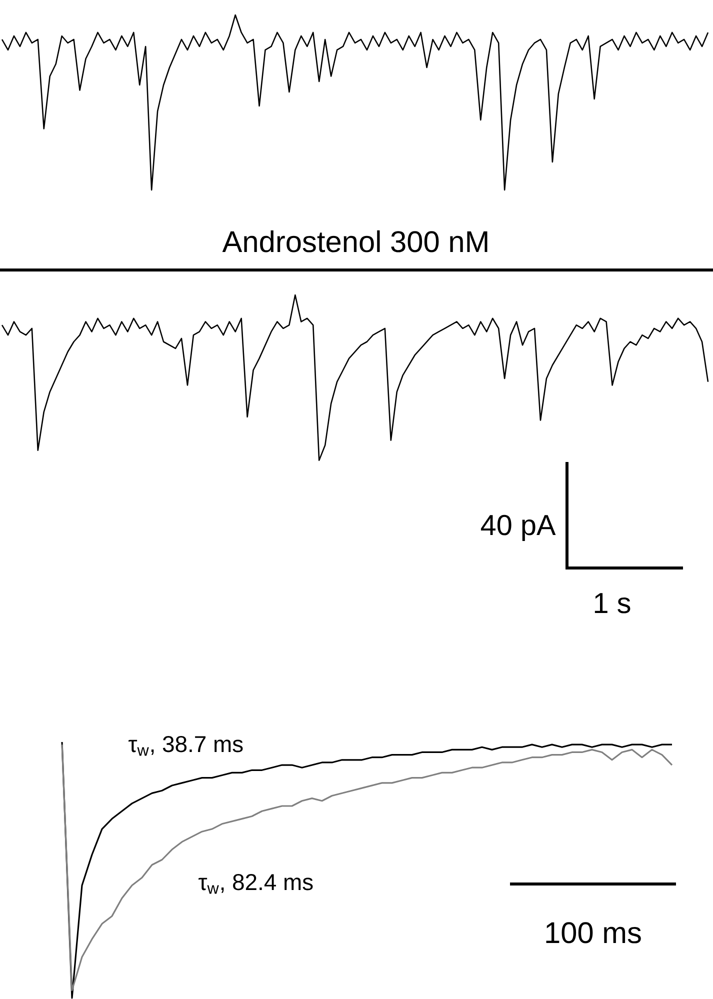 The width and height of the screenshot is (713, 999). What do you see at coordinates (593, 933) in the screenshot?
I see `annotation: 100 ms` at bounding box center [593, 933].